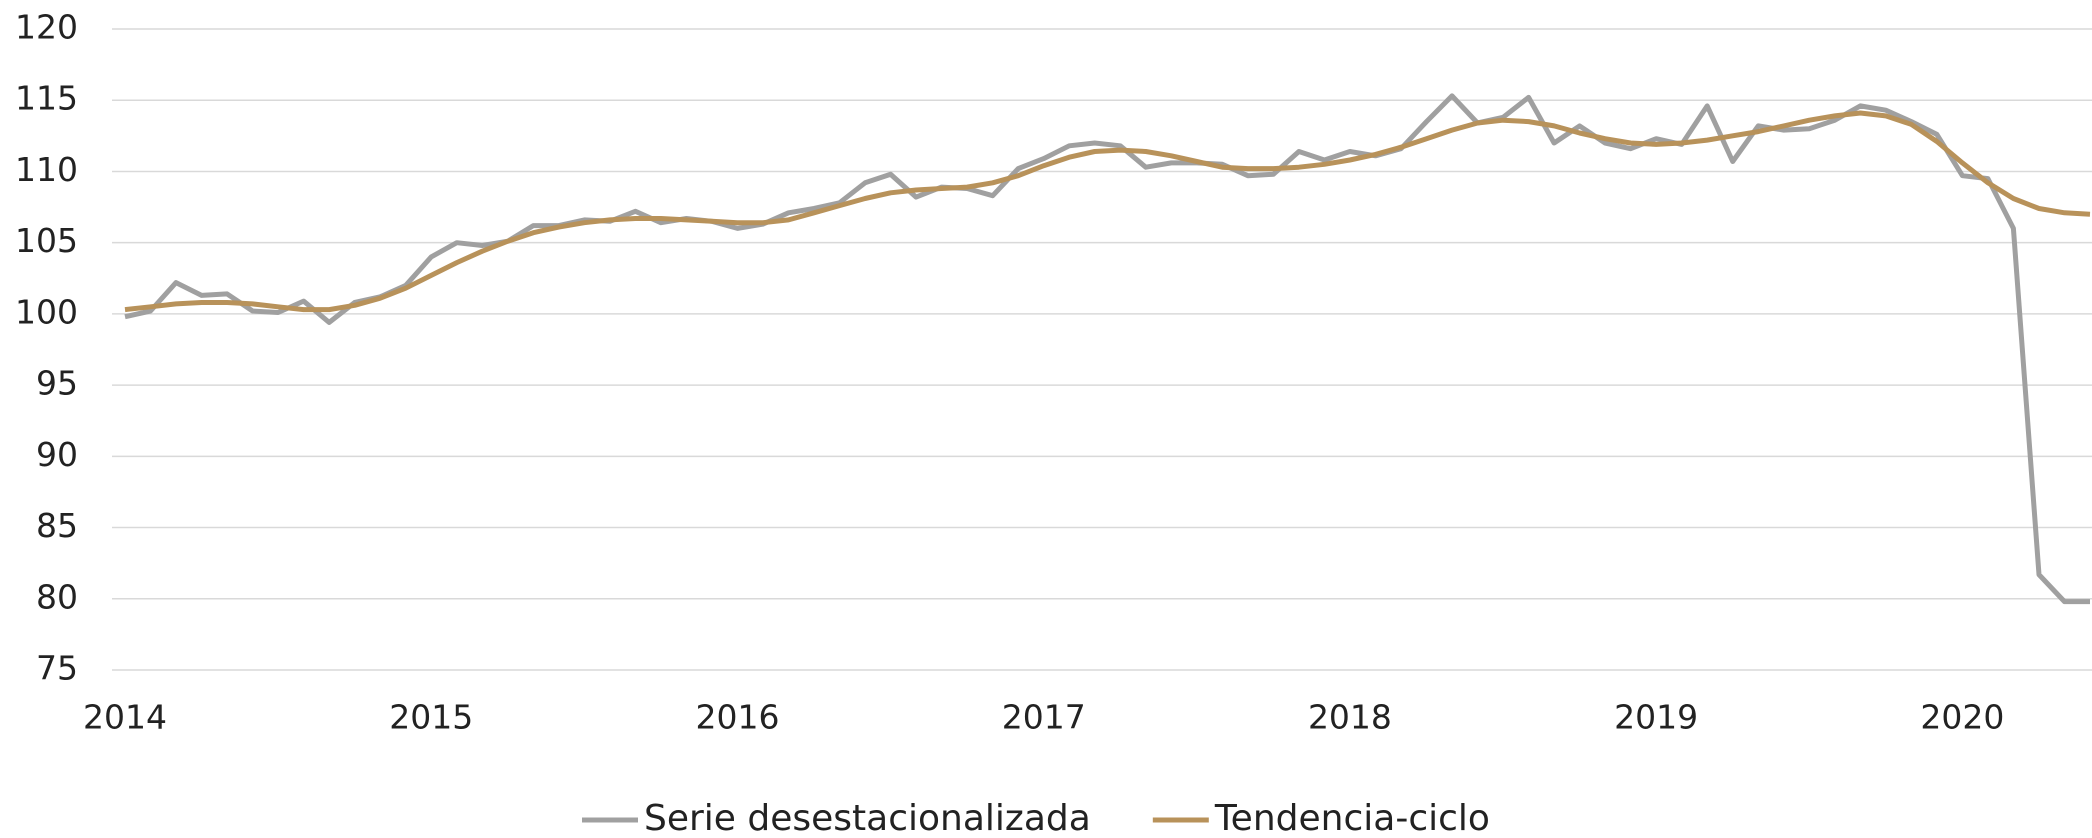  Describe the element at coordinates (1044, 717) in the screenshot. I see `x-tick-label: 2017` at that location.